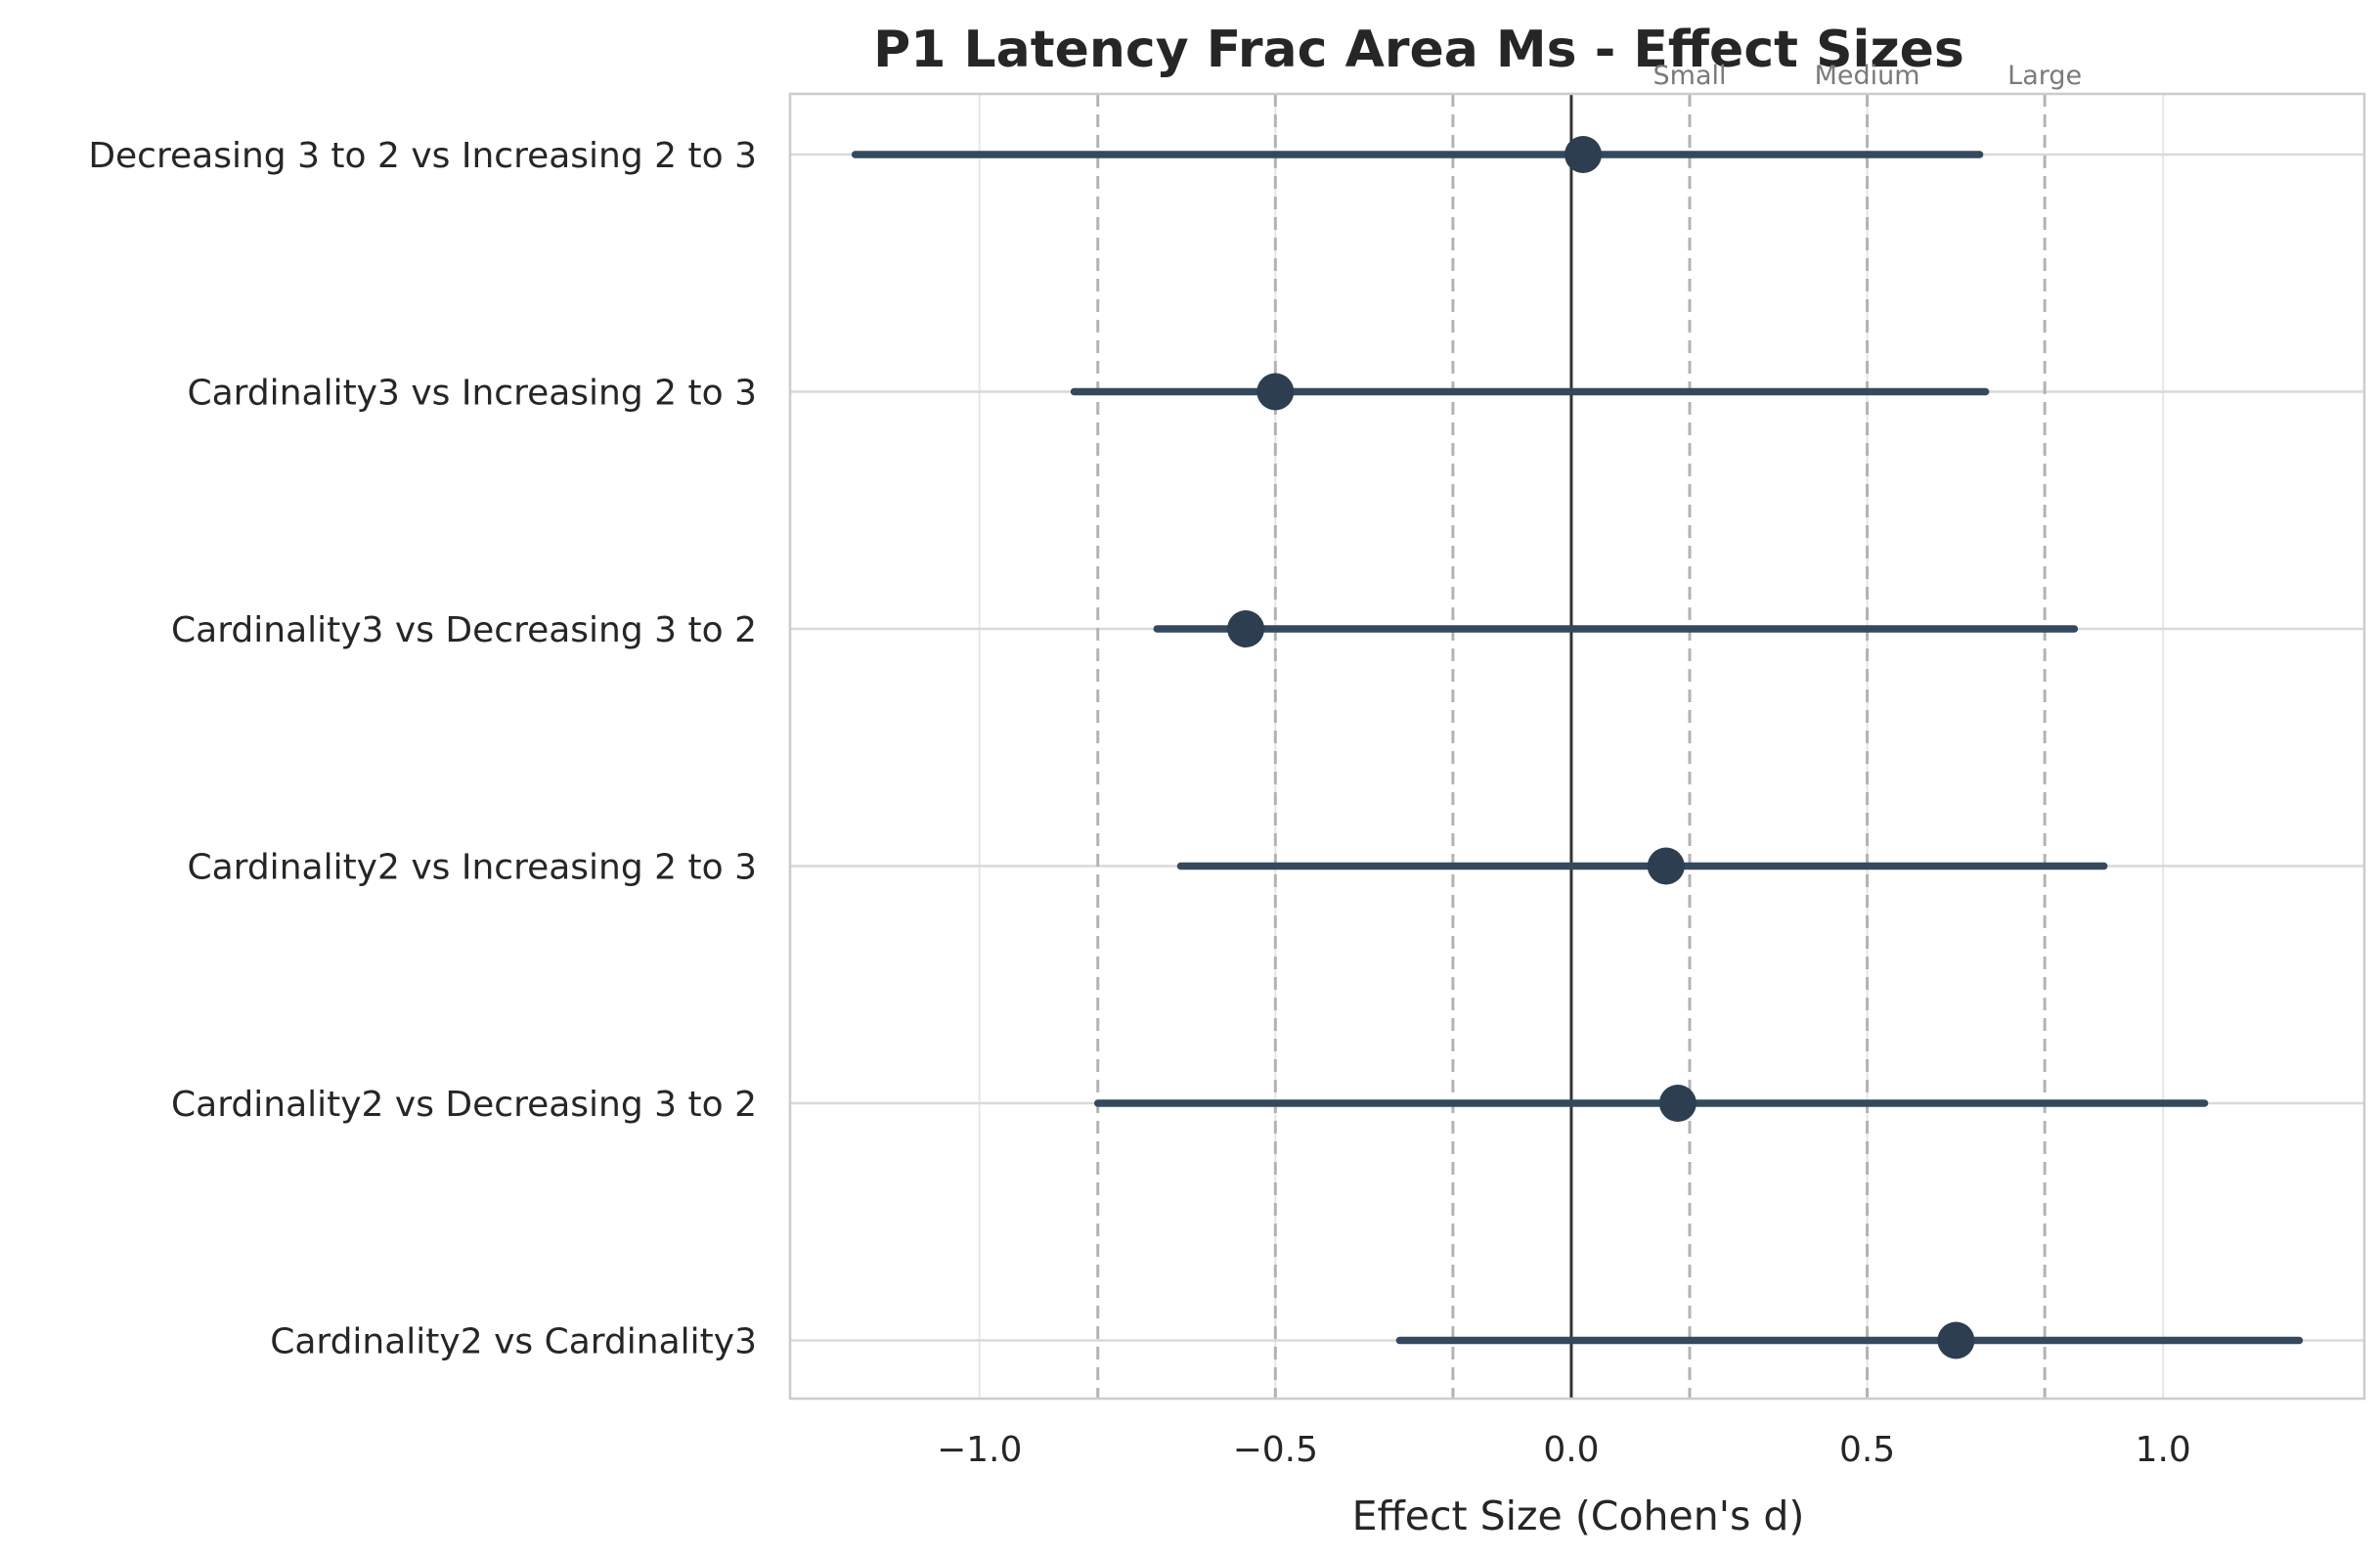  What do you see at coordinates (2163, 1450) in the screenshot?
I see `x-tick-label-4: 1.0` at bounding box center [2163, 1450].